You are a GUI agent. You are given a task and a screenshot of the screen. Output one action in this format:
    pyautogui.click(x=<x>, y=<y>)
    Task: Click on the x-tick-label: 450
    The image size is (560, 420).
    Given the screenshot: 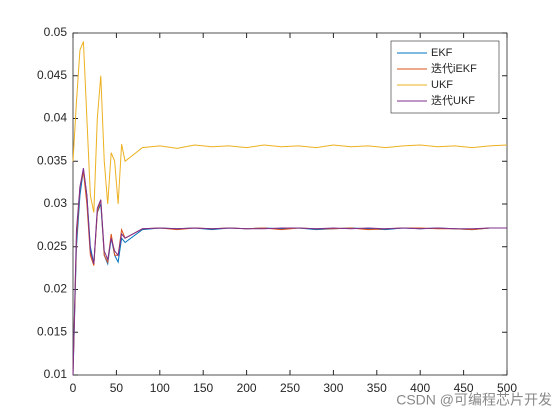 What is the action you would take?
    pyautogui.click(x=464, y=388)
    